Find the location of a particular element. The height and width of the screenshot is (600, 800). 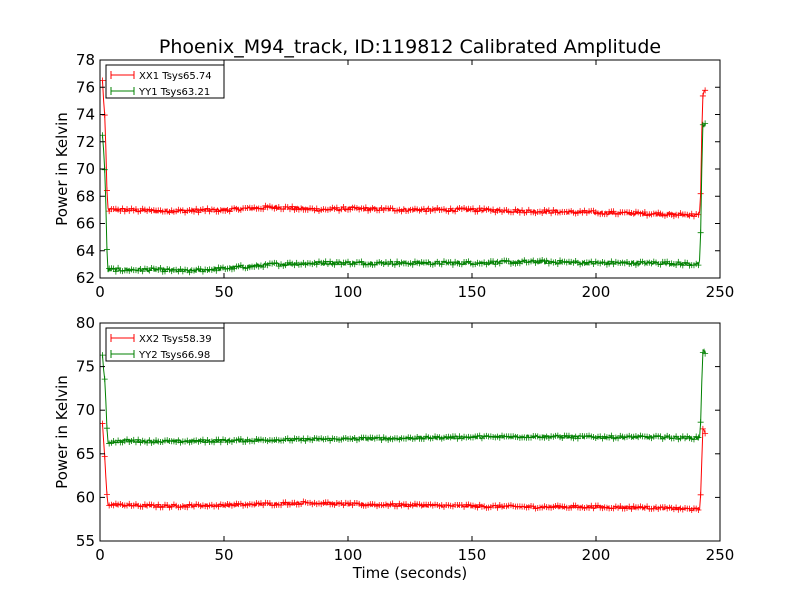

y-tick-label: 55 is located at coordinates (85, 541).